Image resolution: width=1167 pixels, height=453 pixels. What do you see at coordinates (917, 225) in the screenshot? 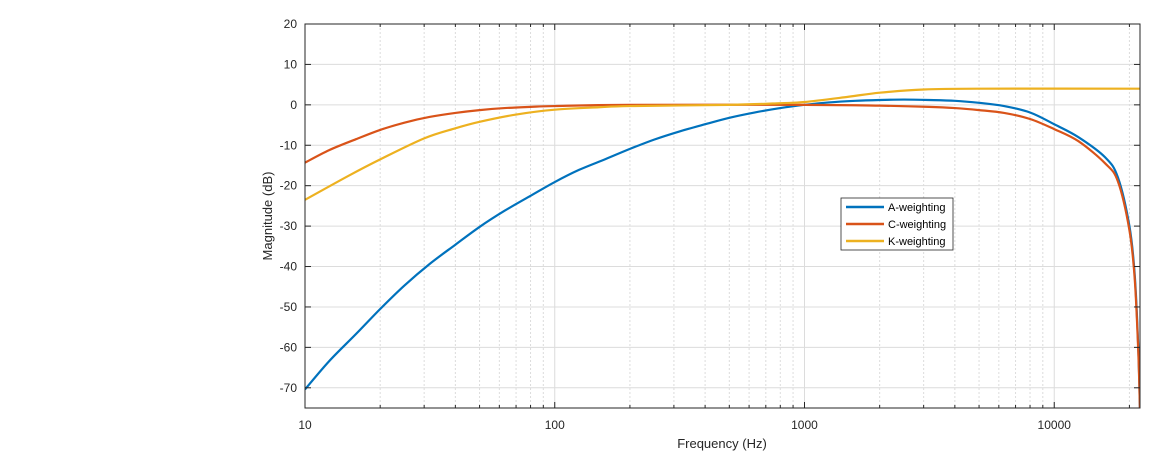
I see `legend-label: C-weighting` at bounding box center [917, 225].